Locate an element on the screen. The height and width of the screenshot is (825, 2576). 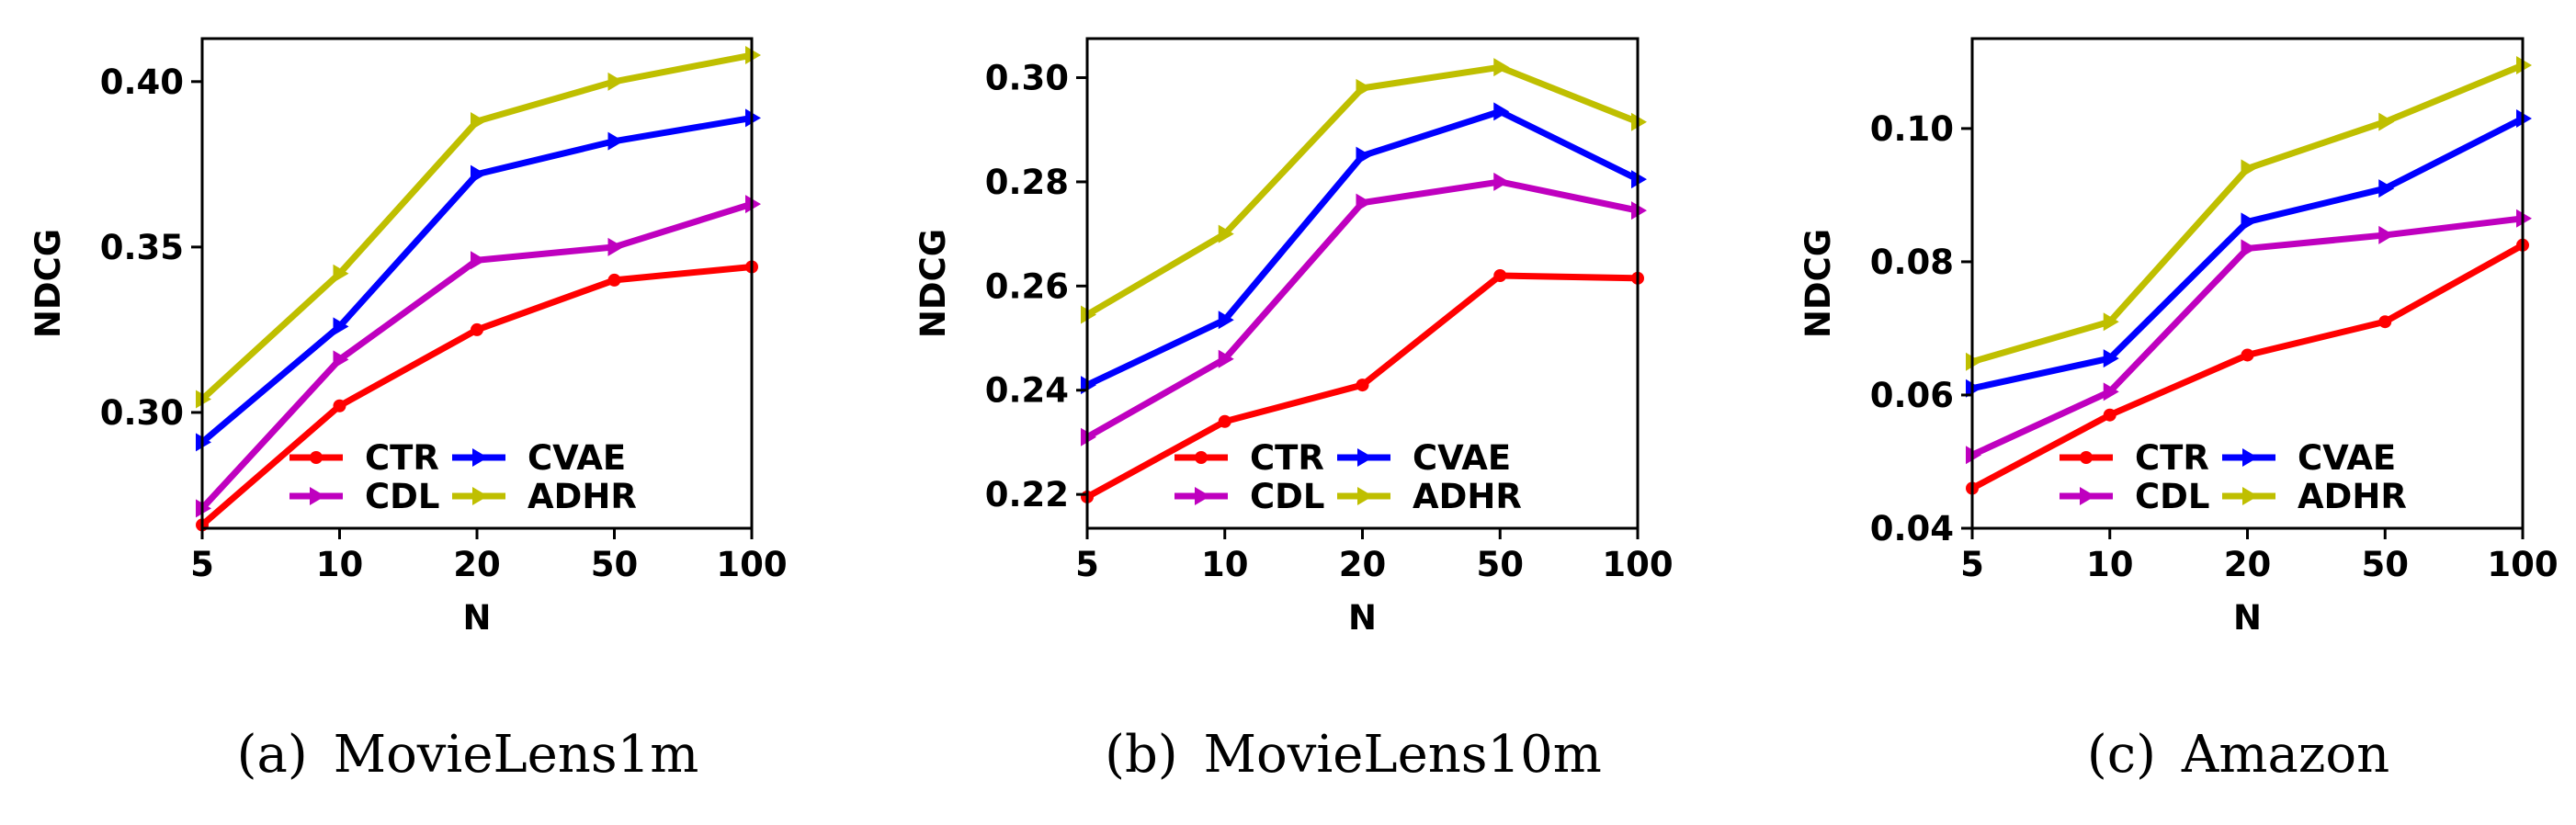
panel-caption: (a) MovieLens1m is located at coordinates (468, 755).